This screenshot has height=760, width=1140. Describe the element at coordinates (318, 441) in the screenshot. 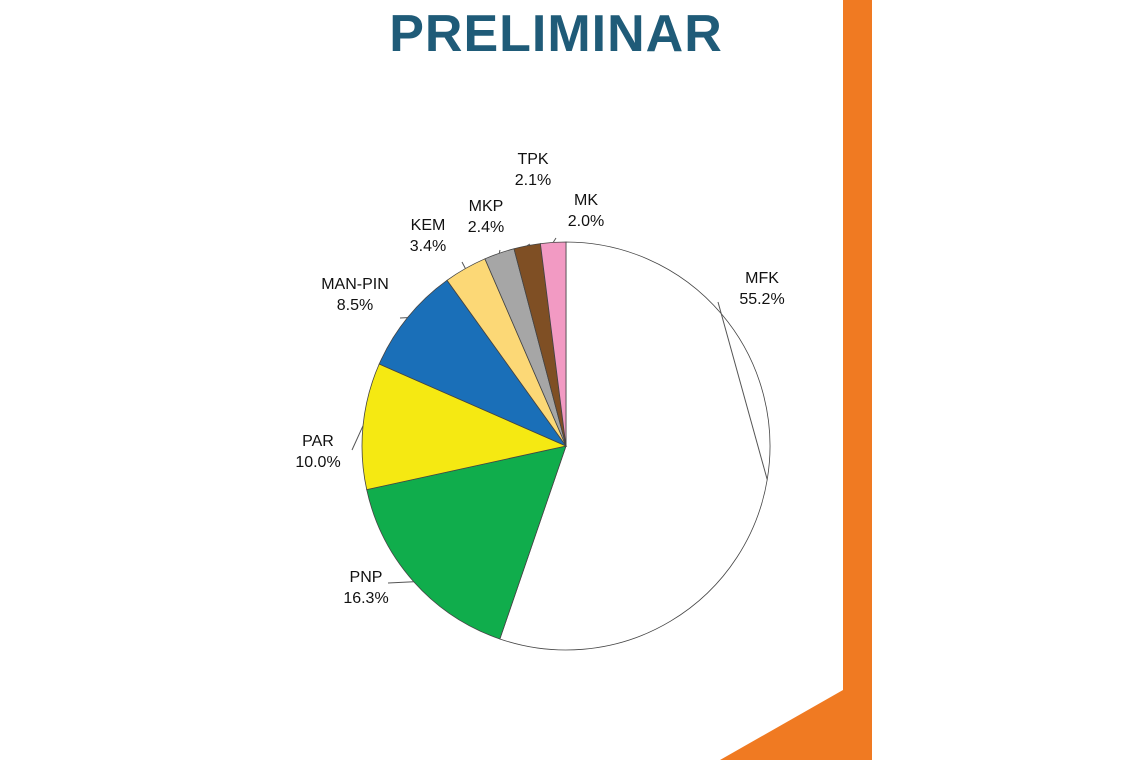

I see `slice-name-par: PAR` at that location.